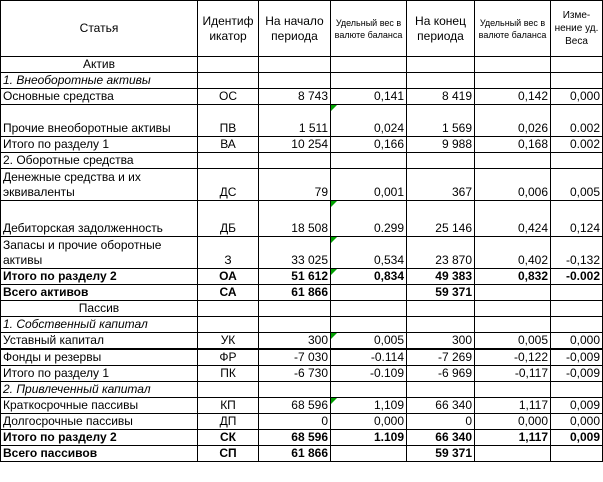  I want to click on row-end: -7 269, so click(440, 357).